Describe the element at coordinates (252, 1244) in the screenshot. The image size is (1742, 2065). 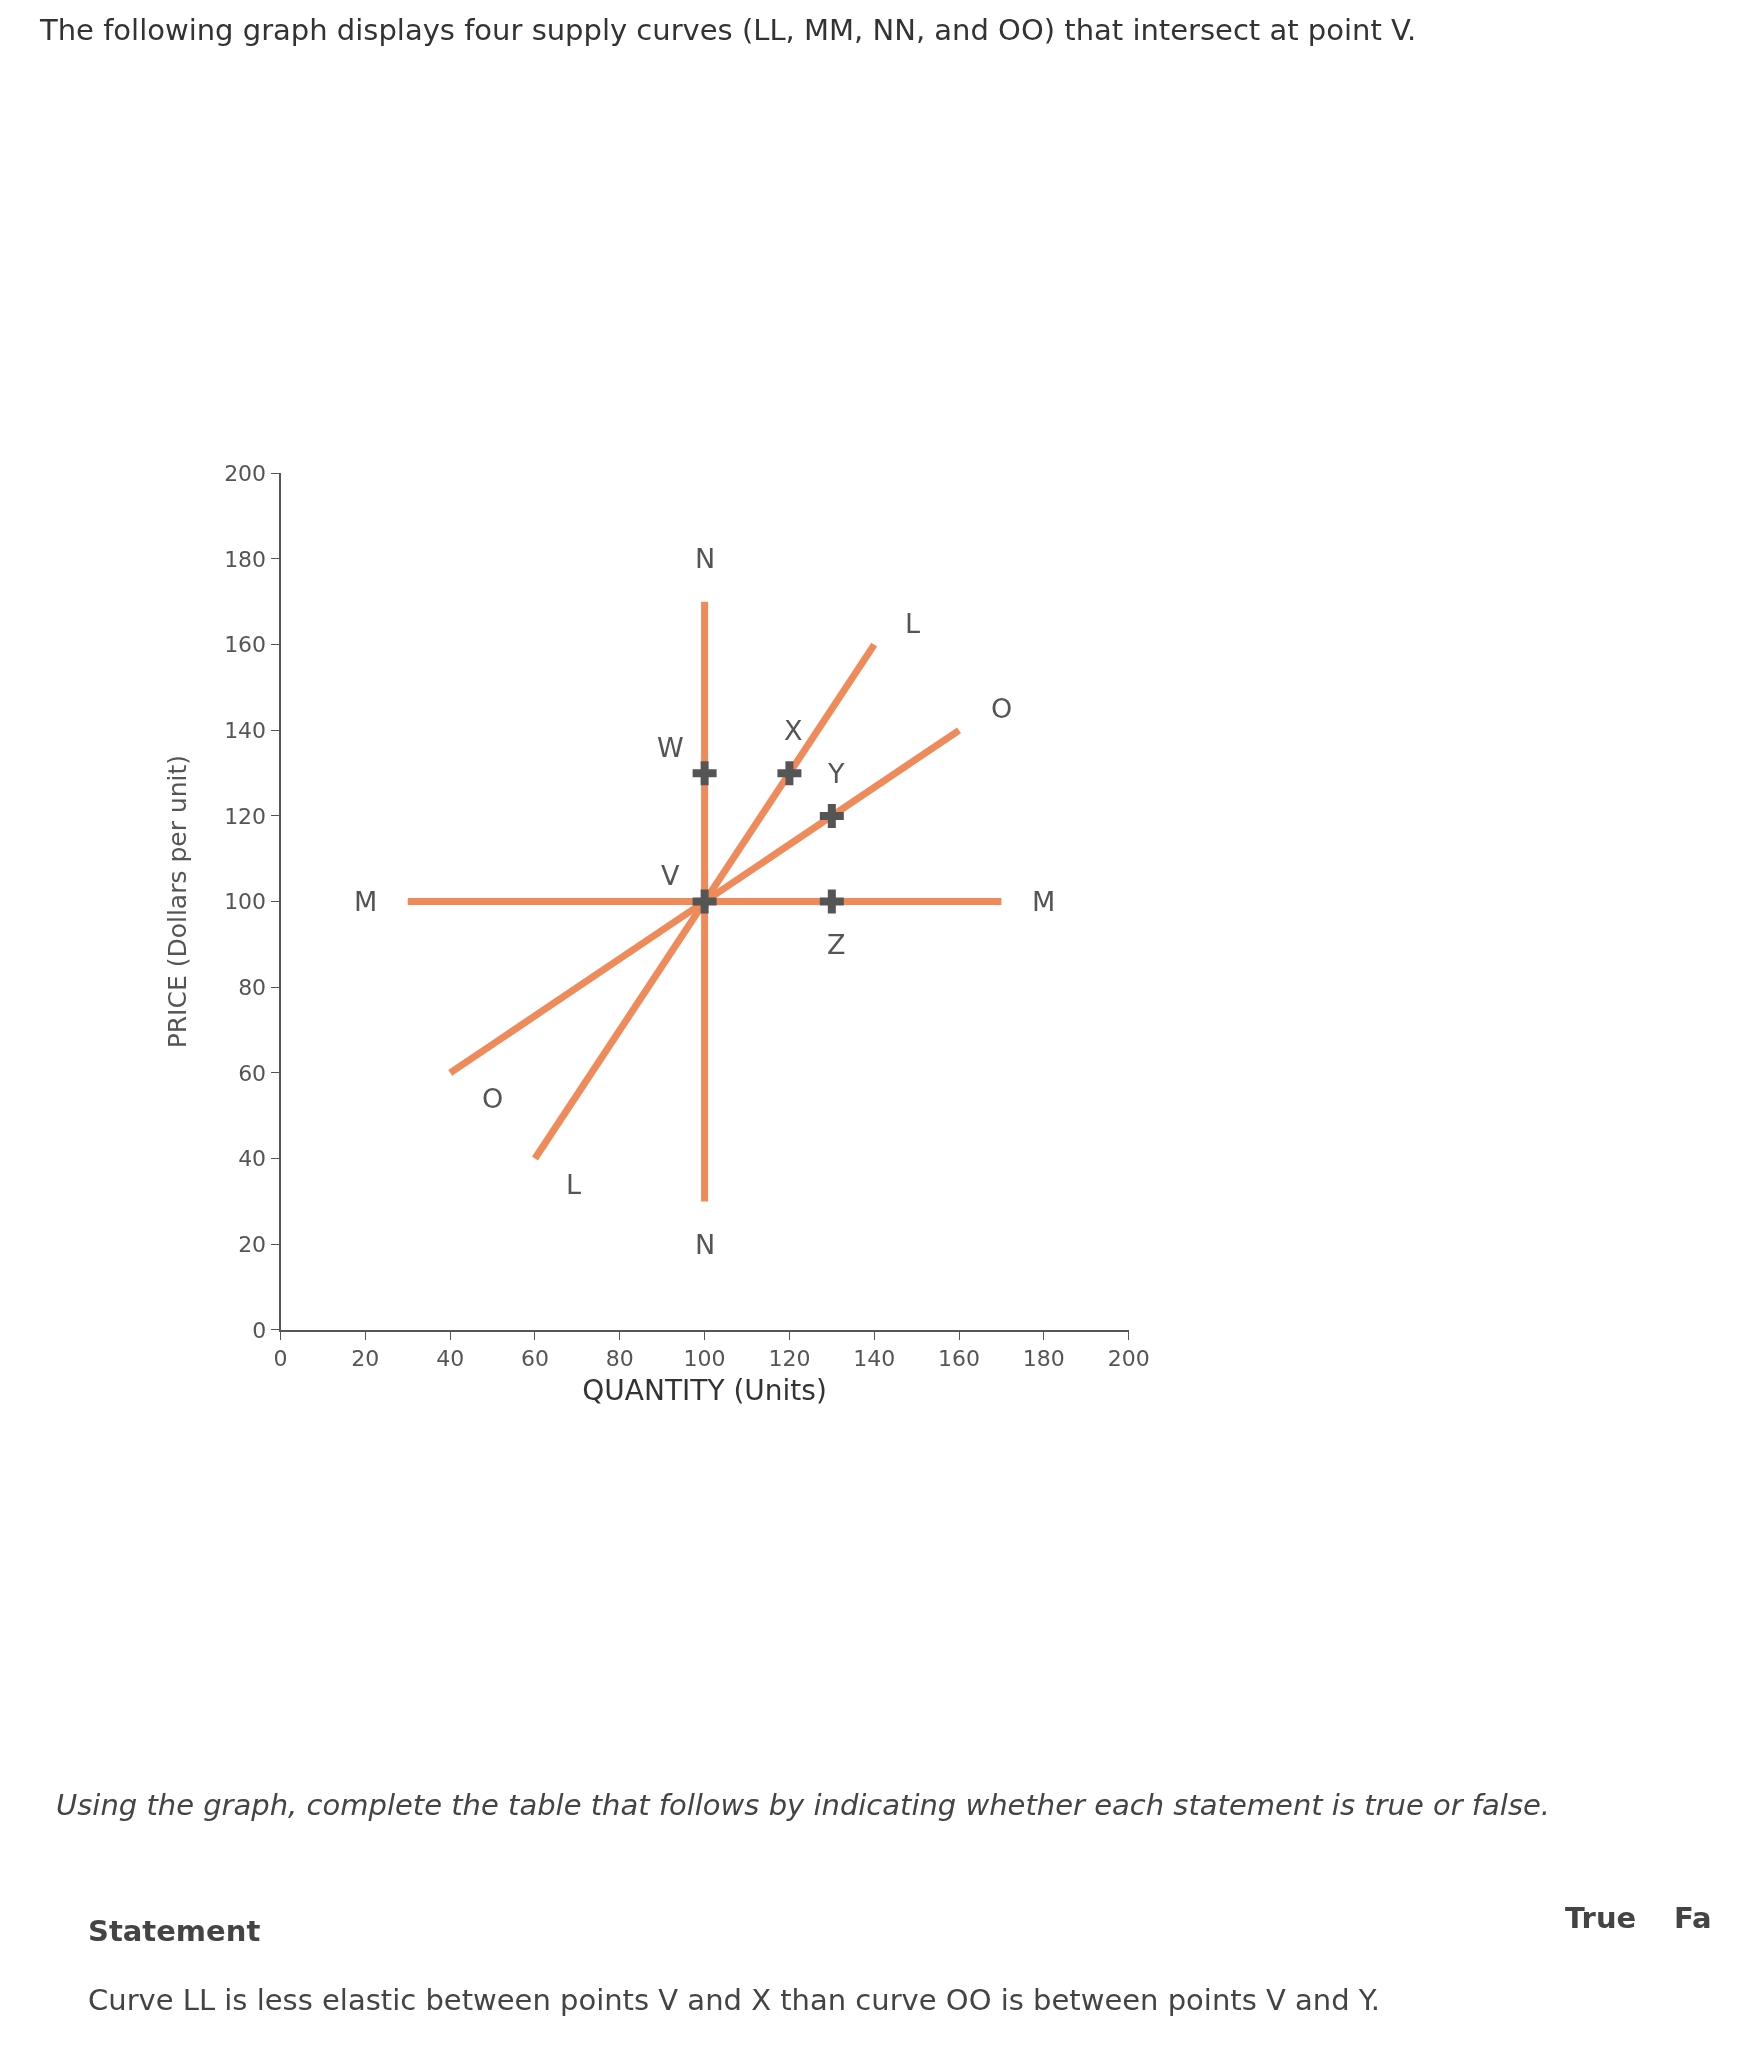
I see `y-tick-label: 20` at that location.